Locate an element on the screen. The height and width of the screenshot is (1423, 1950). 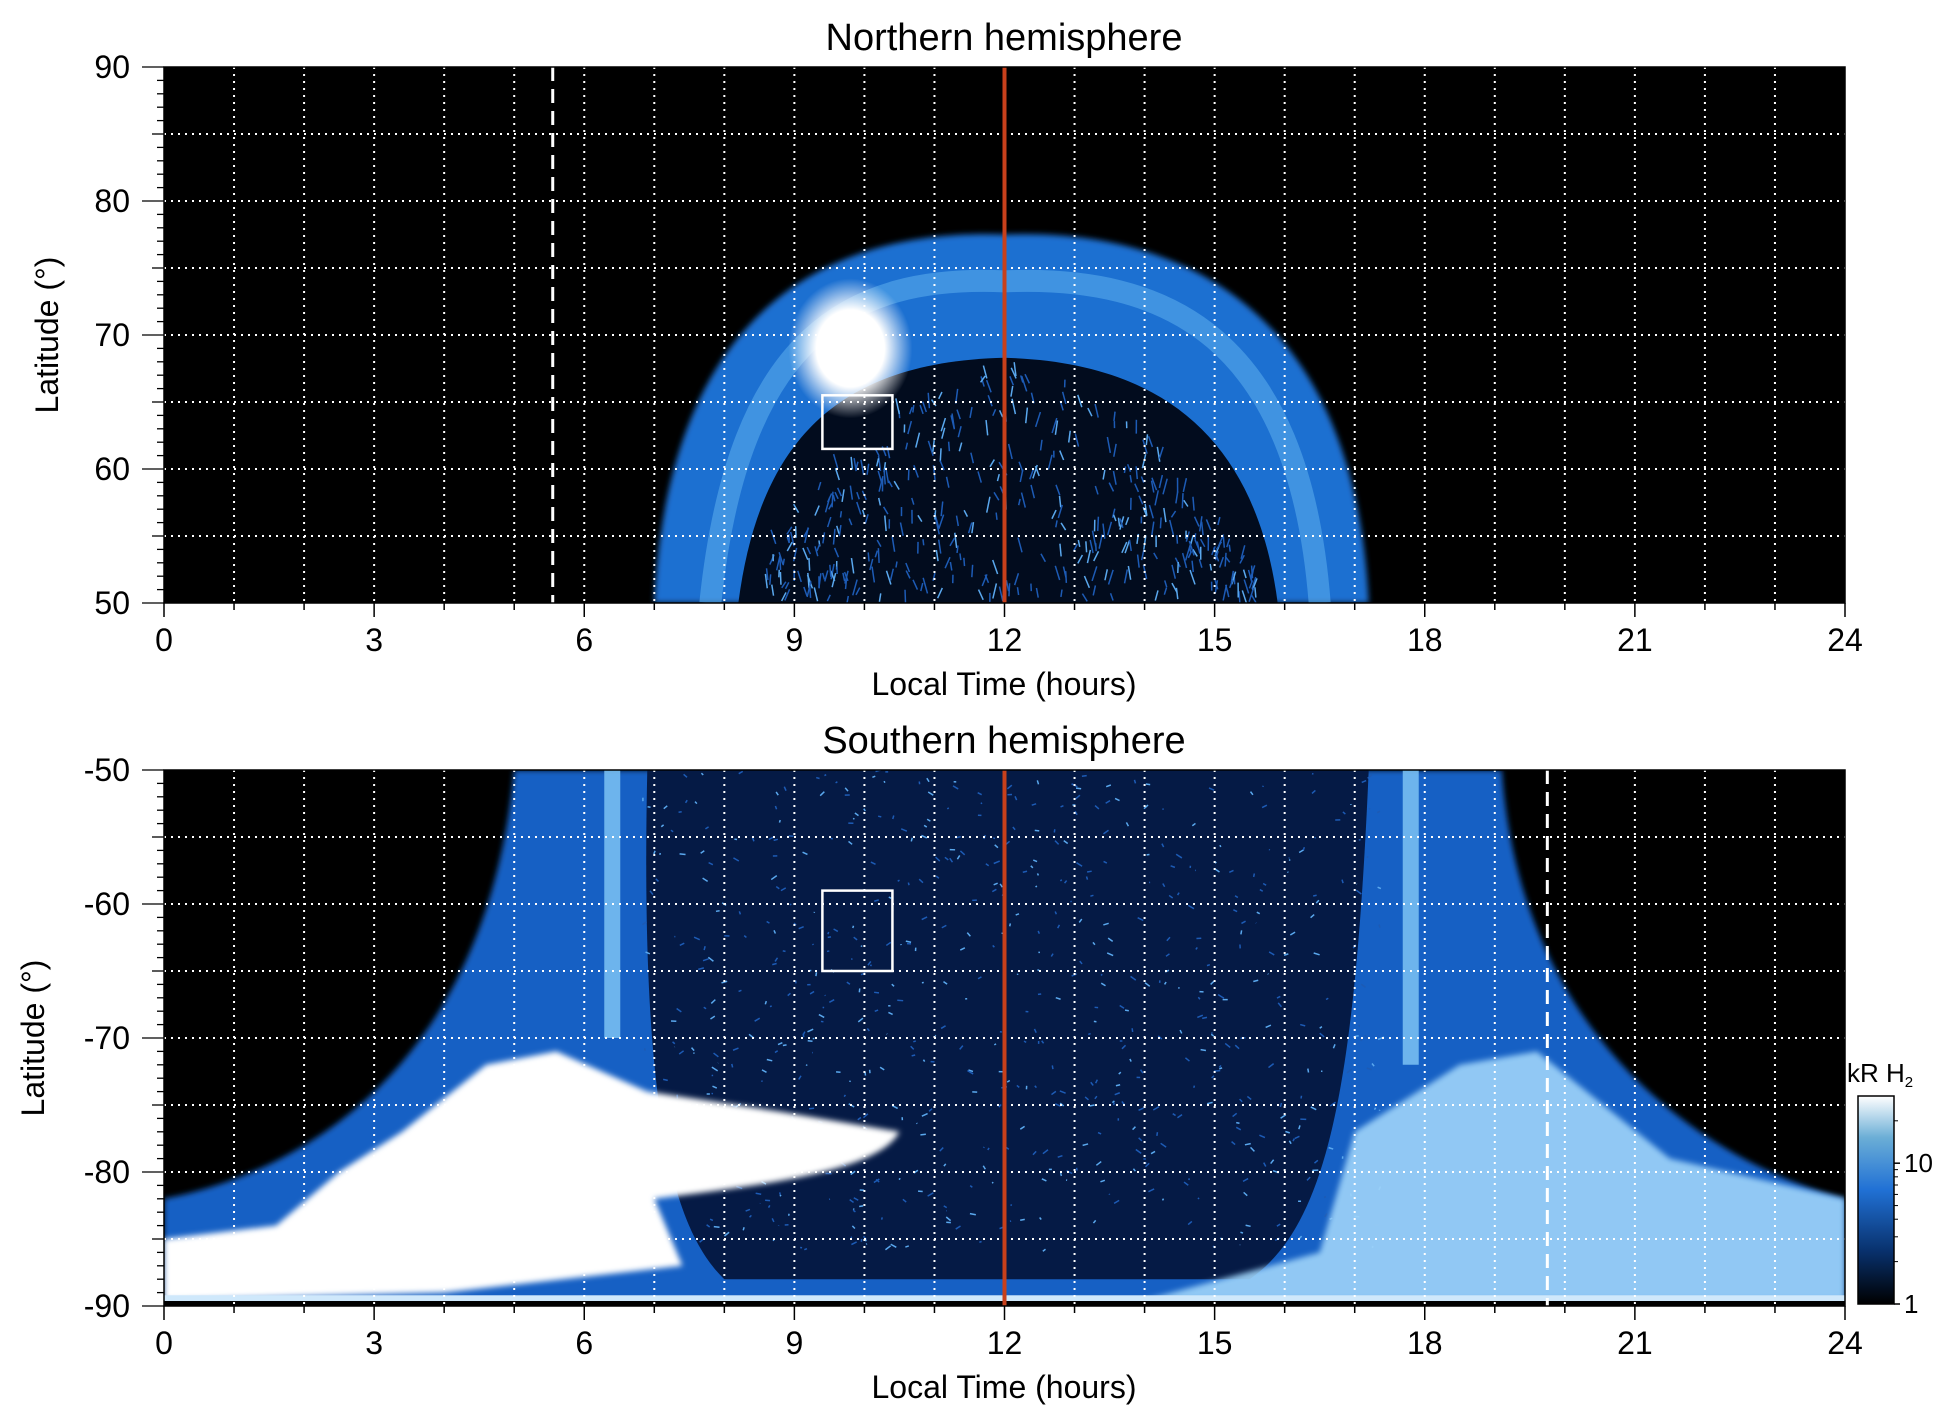
north-title: Northern hemisphere is located at coordinates (1004, 38).